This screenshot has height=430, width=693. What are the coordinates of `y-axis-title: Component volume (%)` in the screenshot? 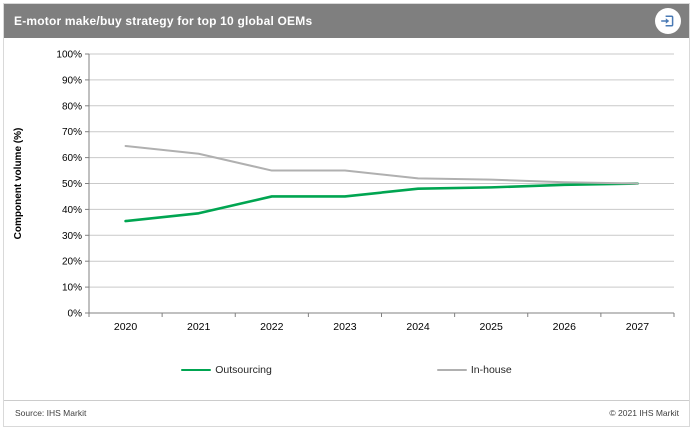 It's located at (18, 184).